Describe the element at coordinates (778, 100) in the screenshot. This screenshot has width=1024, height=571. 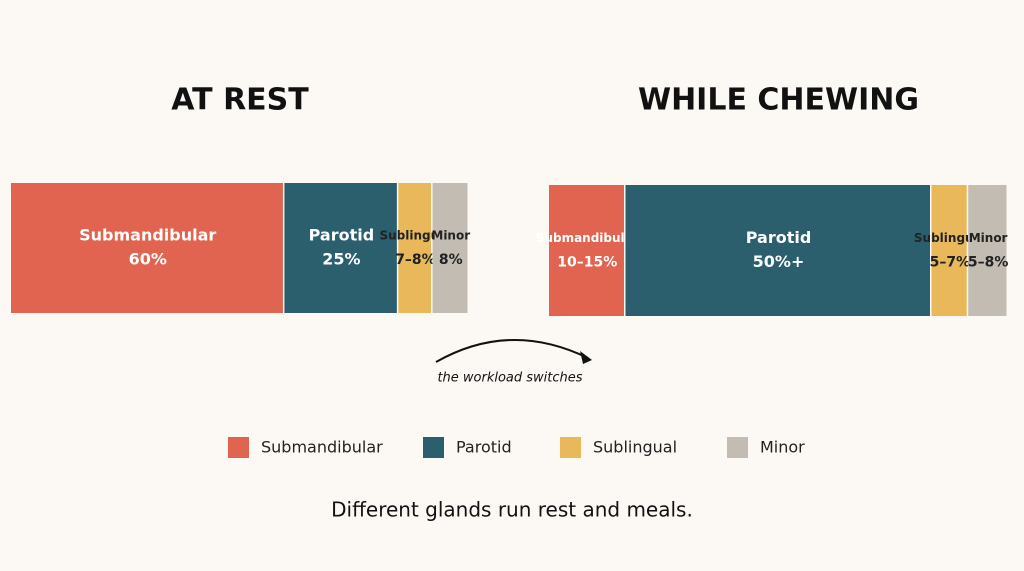
I see `chart-title: WHILE CHEWING` at that location.